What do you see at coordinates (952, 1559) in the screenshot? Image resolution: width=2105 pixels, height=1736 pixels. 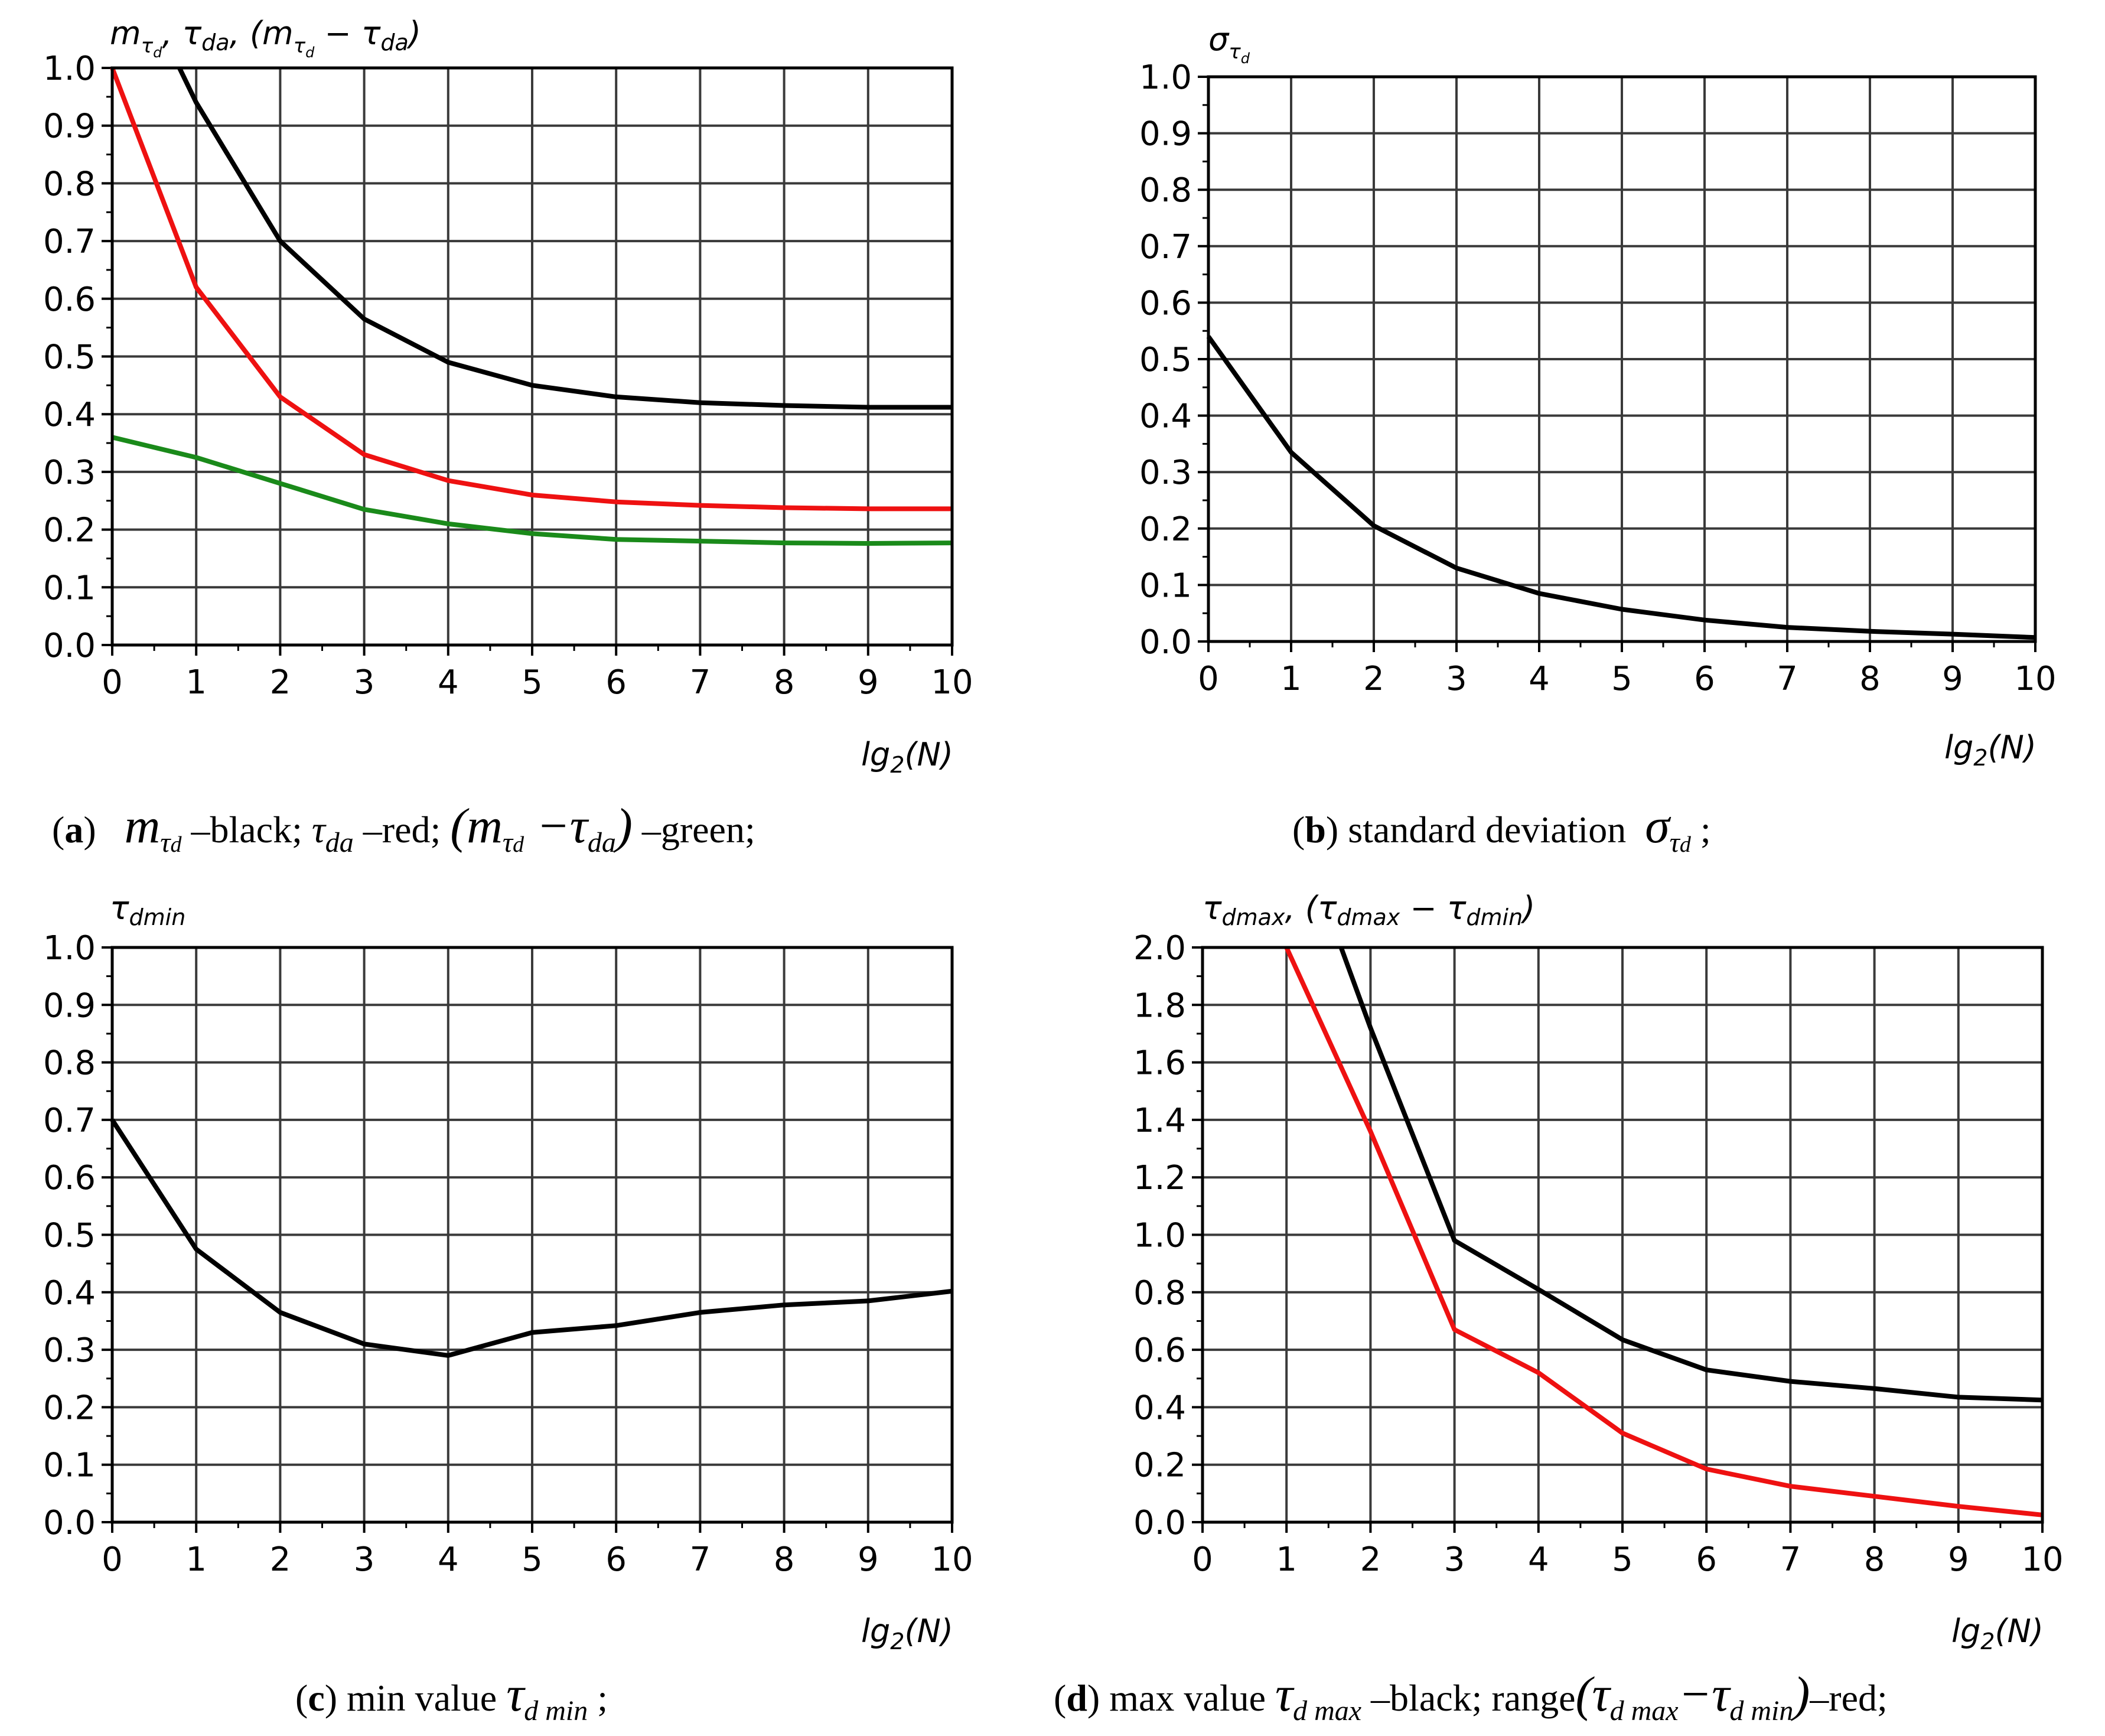 I see `panel-c-x-tick-label: 10` at bounding box center [952, 1559].